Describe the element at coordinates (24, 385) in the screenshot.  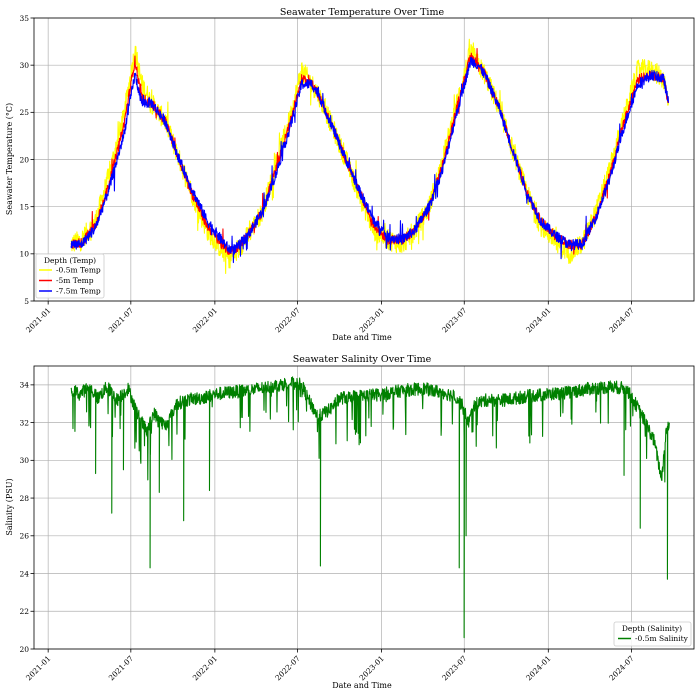
I see `y-tick-label: 34` at that location.